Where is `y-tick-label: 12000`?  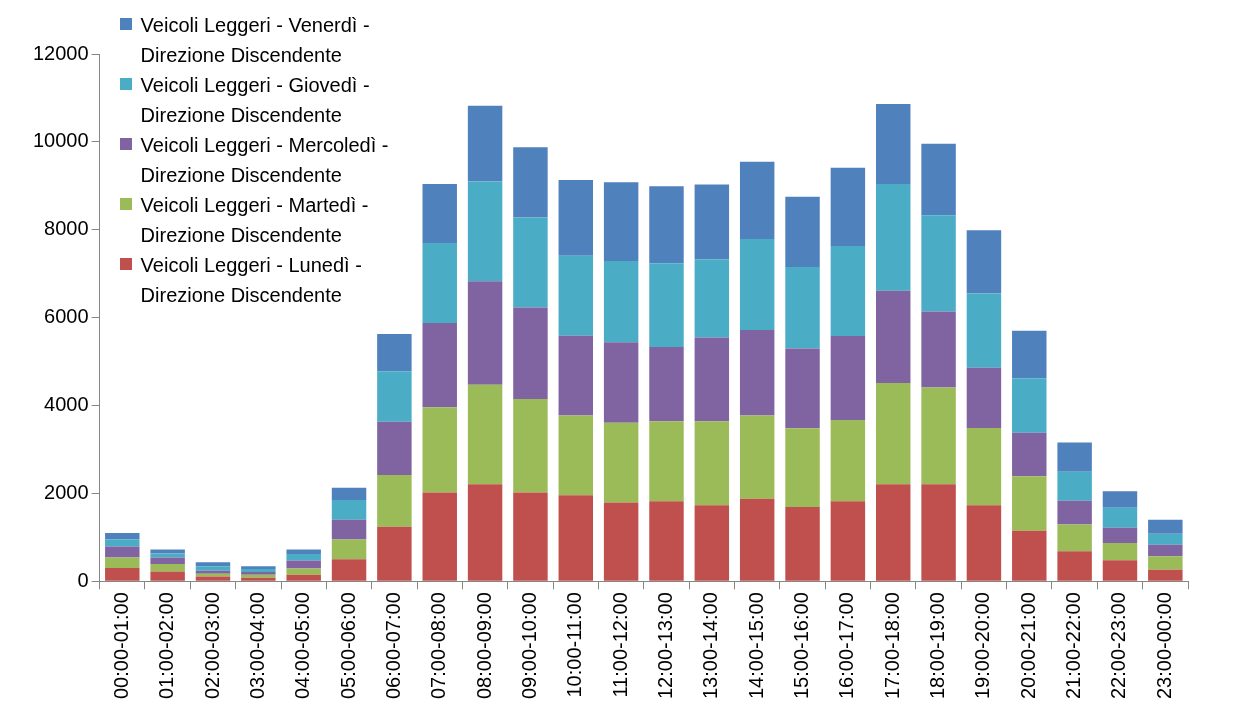
y-tick-label: 12000 is located at coordinates (60, 52).